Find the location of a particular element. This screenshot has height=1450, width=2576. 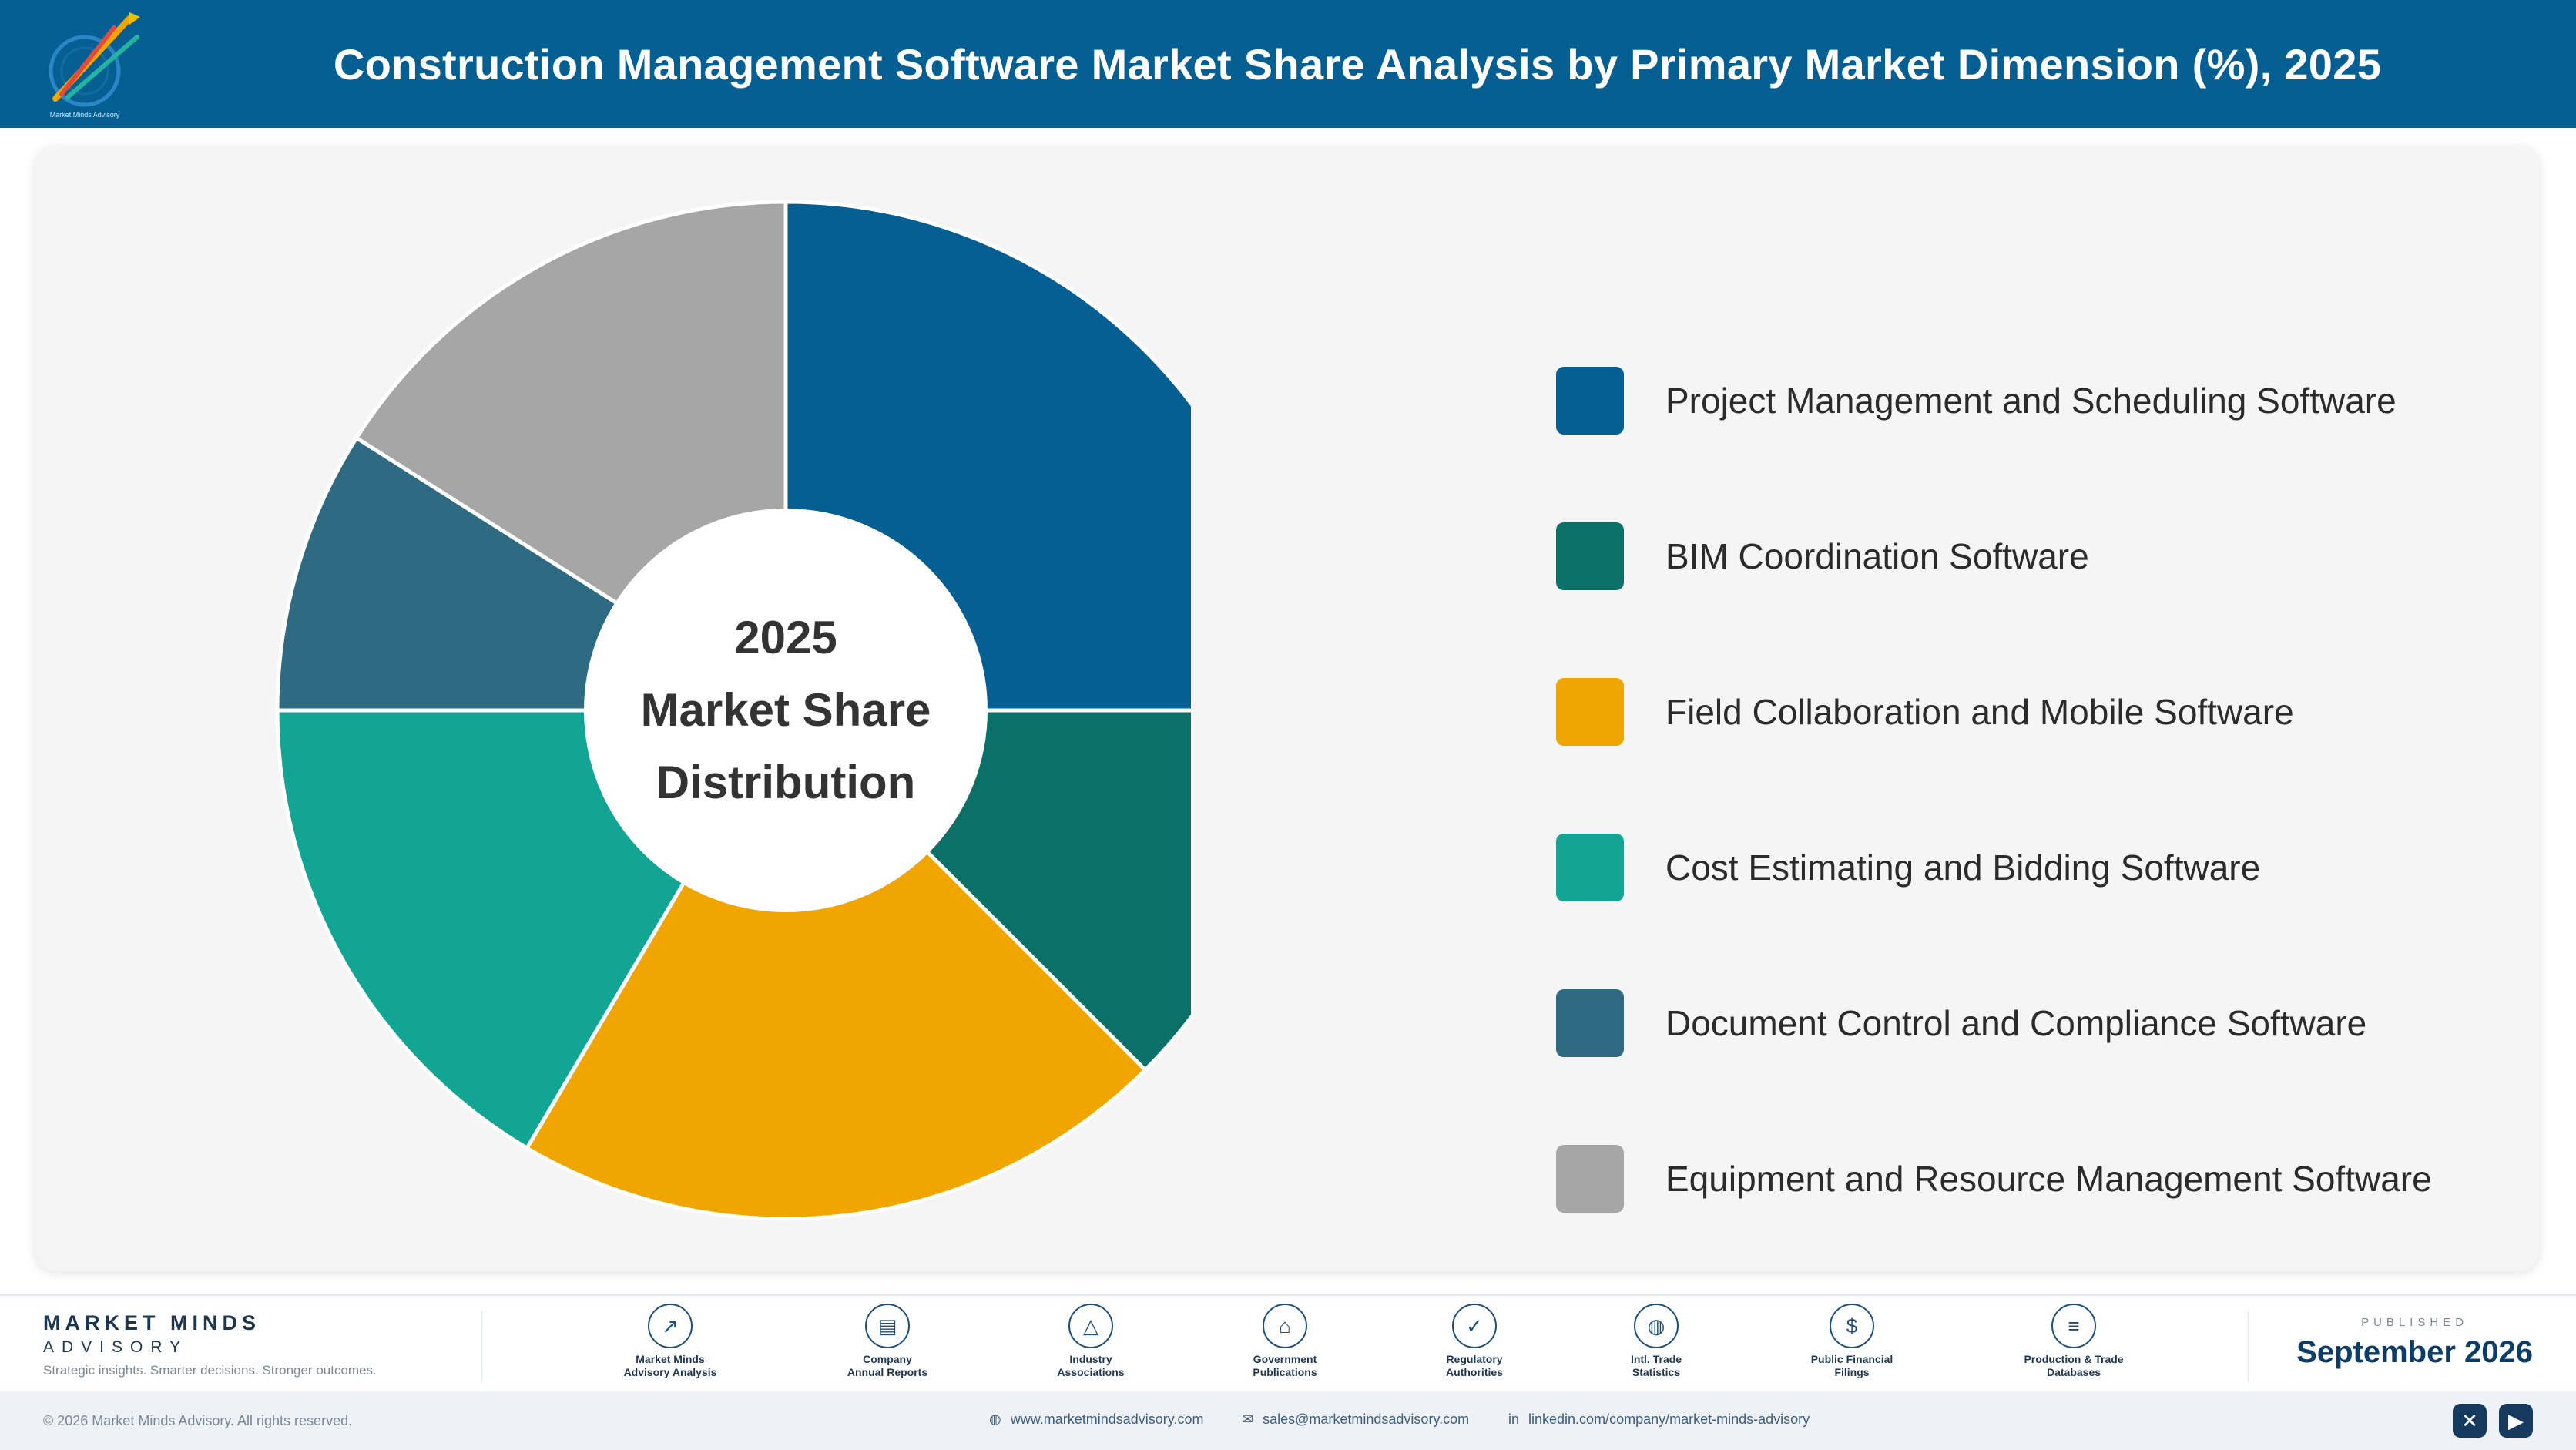

legend-item: Document Control and Compliance Software is located at coordinates (2057, 1023).